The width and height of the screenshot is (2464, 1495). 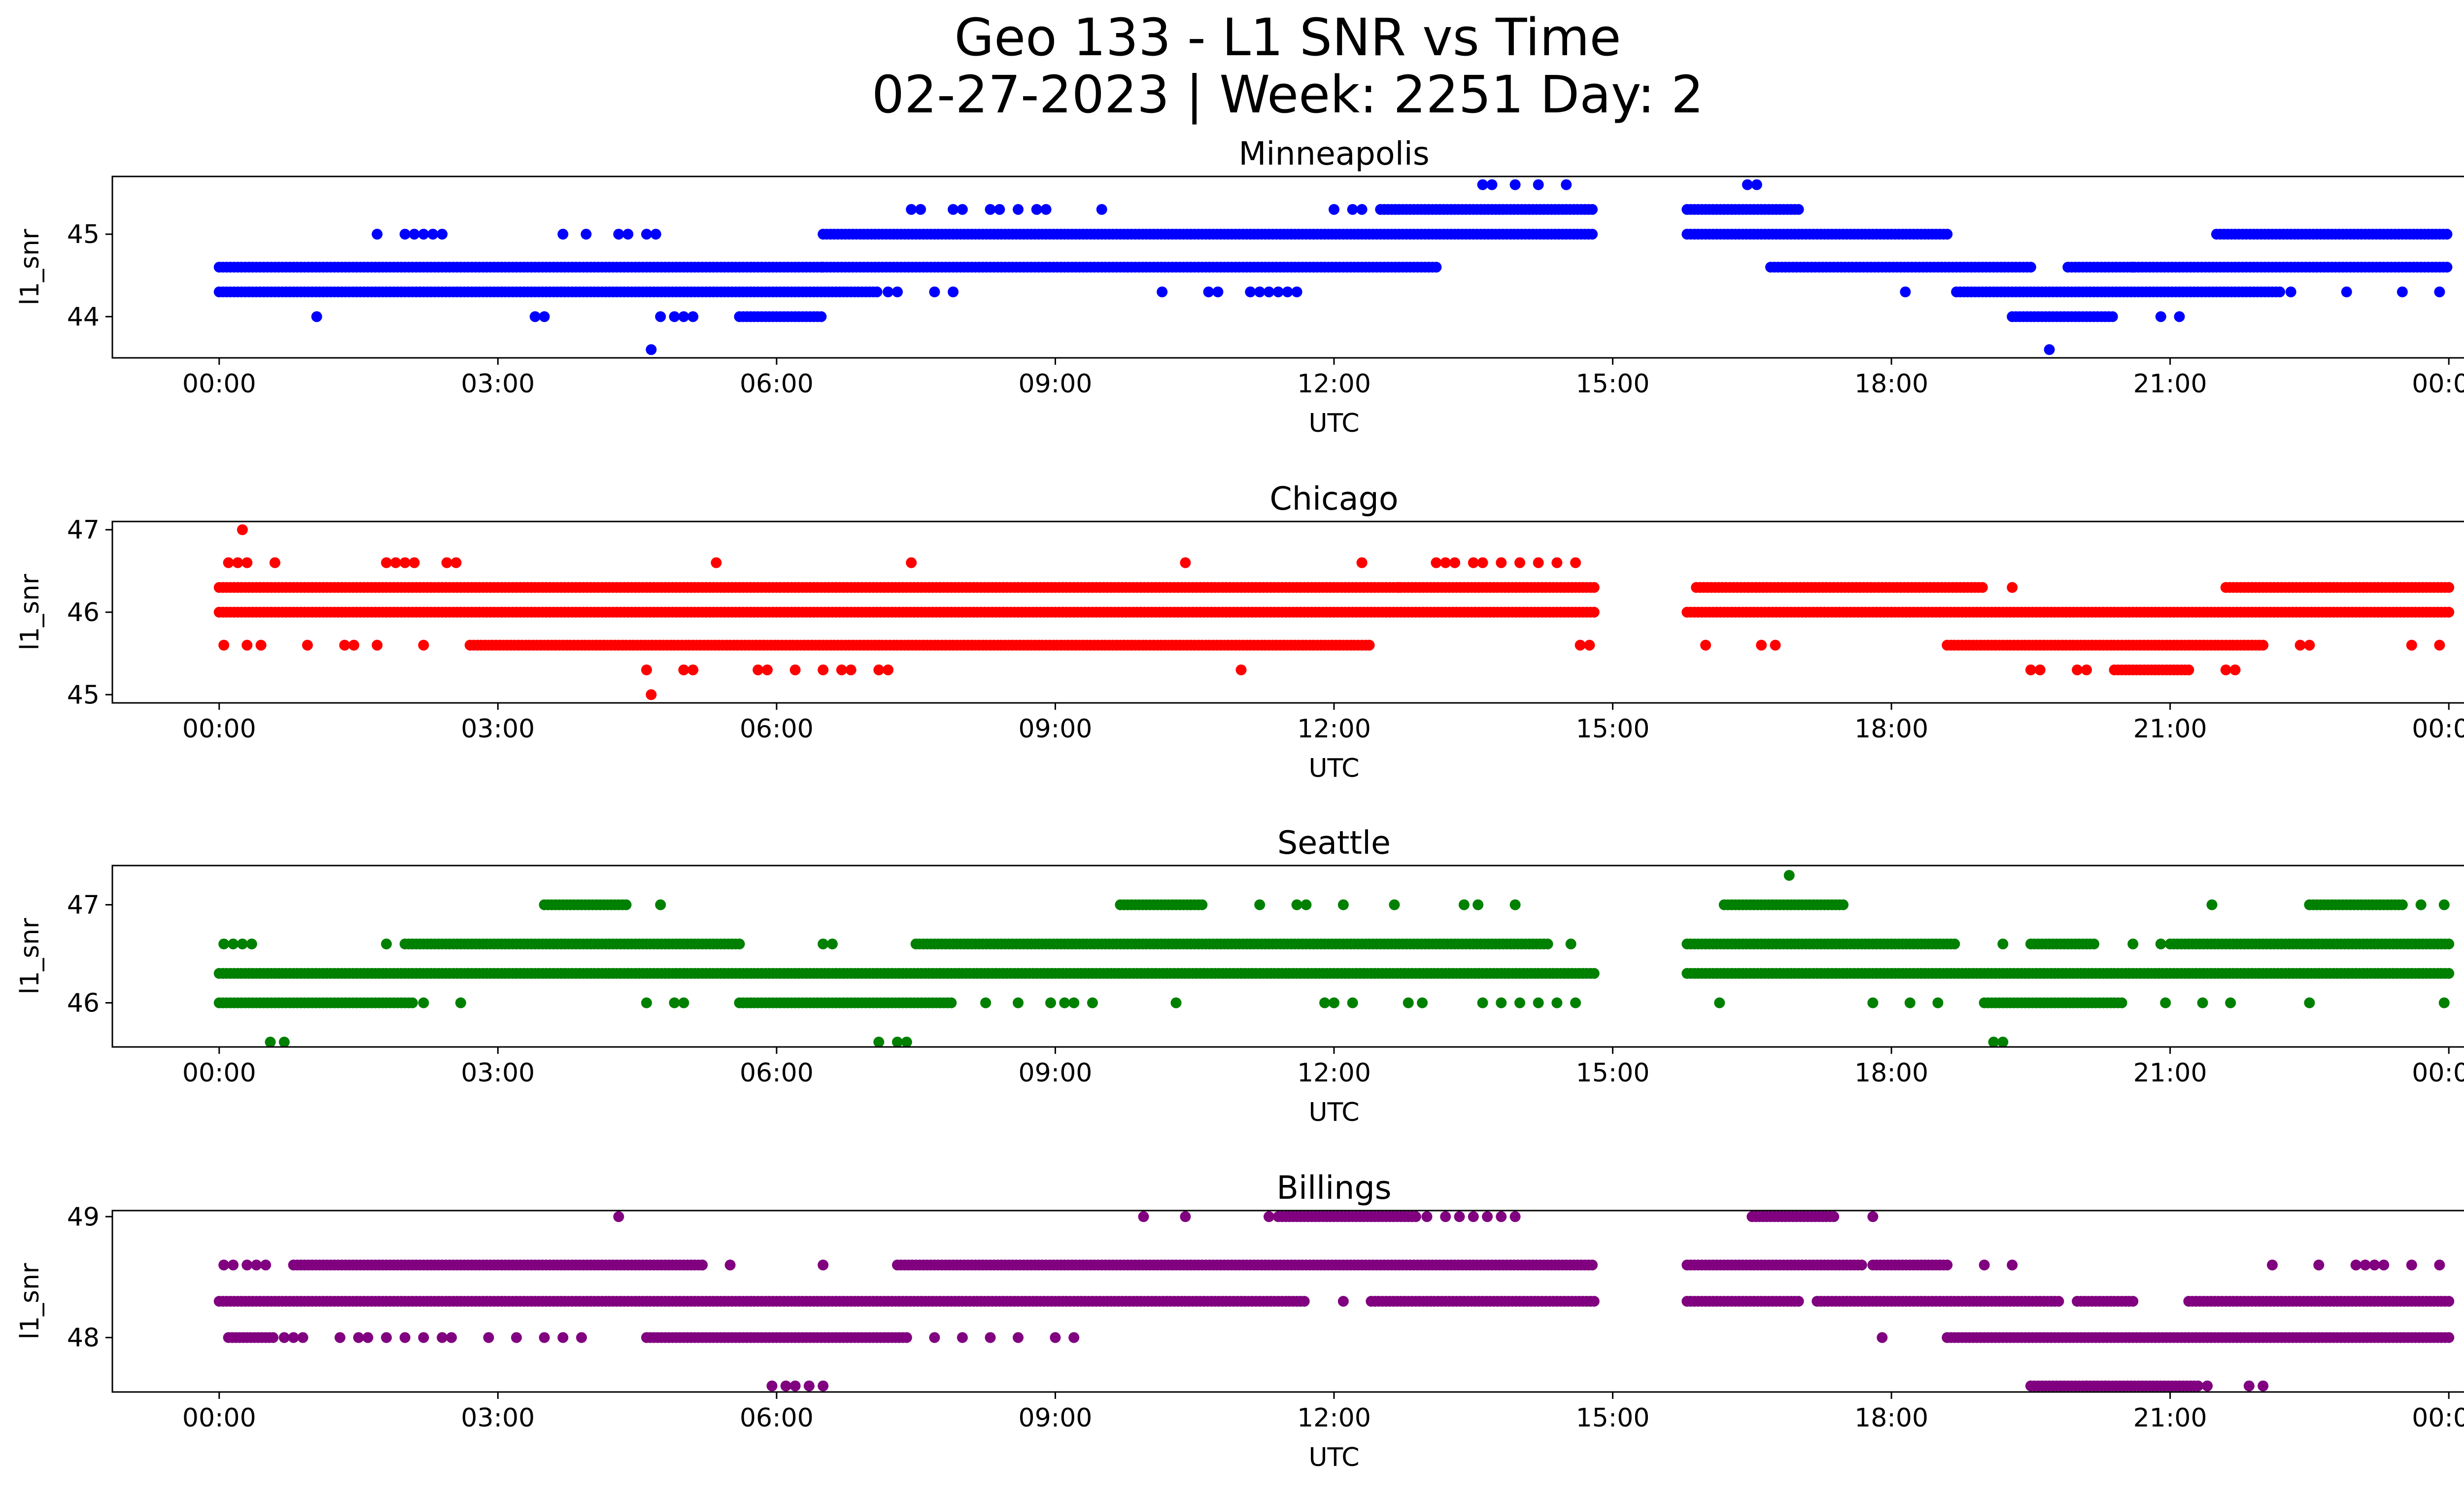 I want to click on axes-frame, so click(x=1287, y=956).